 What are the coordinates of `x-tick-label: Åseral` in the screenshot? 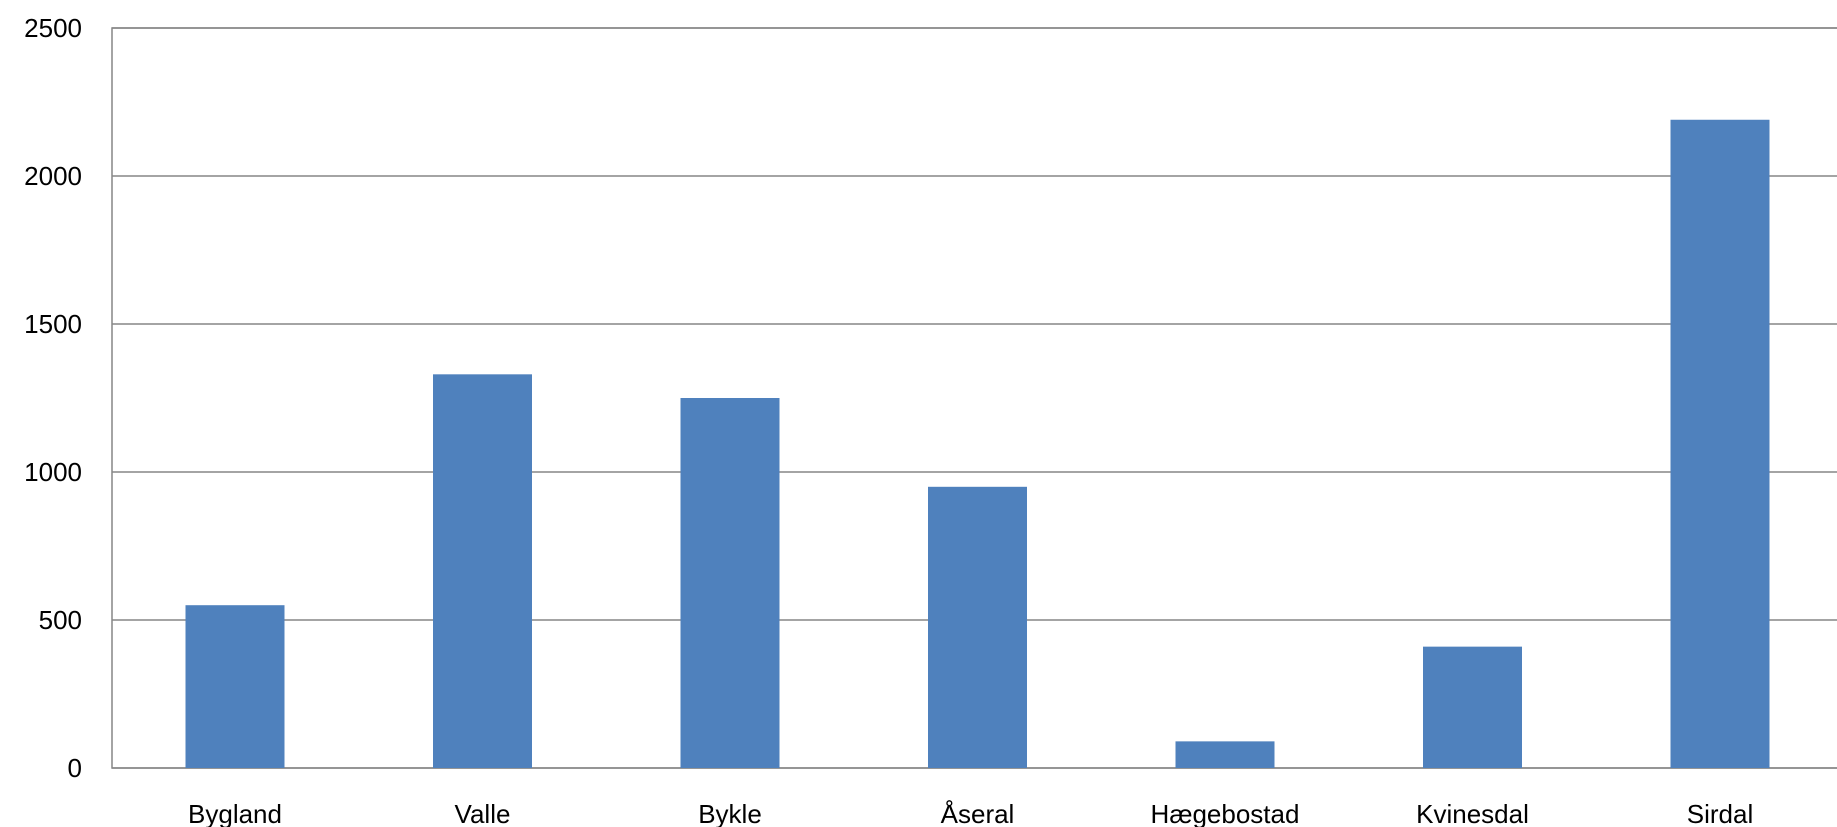 It's located at (978, 813).